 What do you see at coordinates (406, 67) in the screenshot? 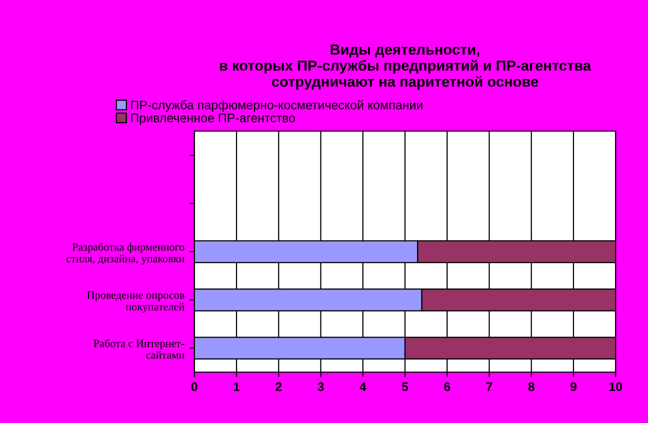
I see `chart-title: Виды деятельности, в которых ПР-службы предприятий и ПР-агентства сотрудничают на паритетной основе` at bounding box center [406, 67].